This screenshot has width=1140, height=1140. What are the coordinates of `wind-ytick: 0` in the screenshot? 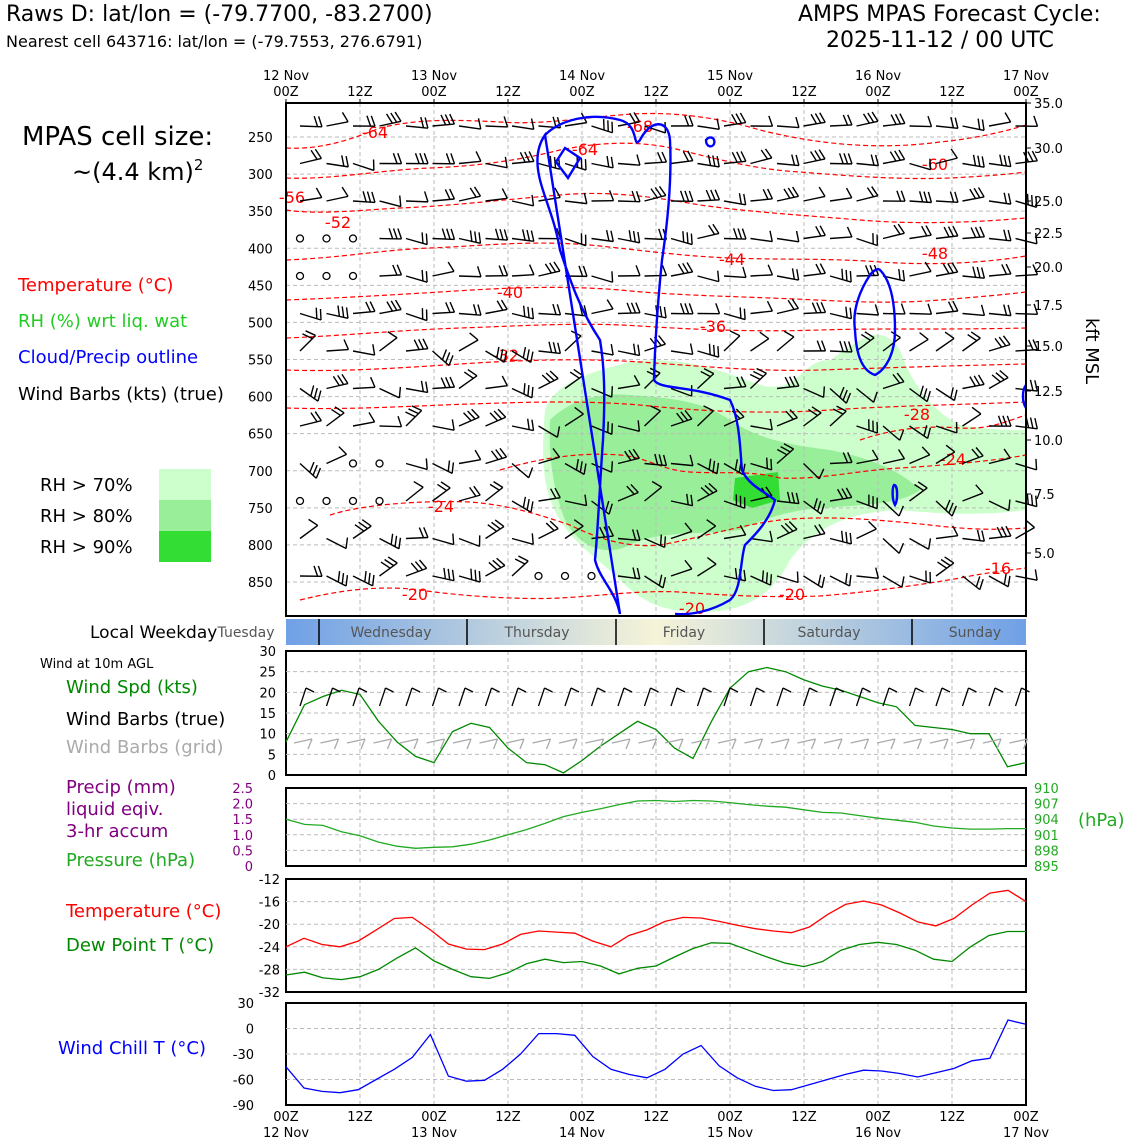 It's located at (272, 776).